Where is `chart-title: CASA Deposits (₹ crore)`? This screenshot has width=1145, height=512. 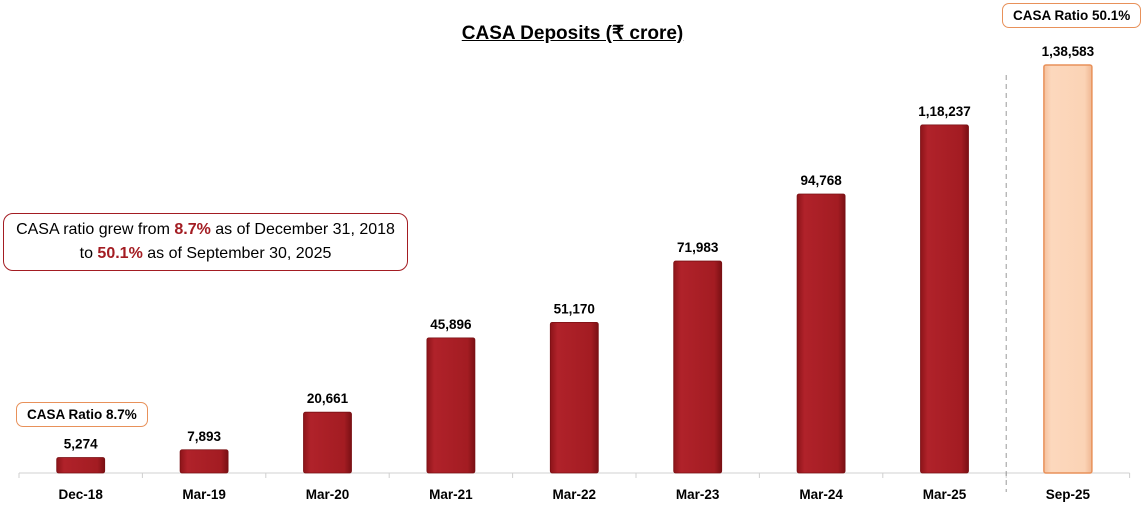 chart-title: CASA Deposits (₹ crore) is located at coordinates (572, 33).